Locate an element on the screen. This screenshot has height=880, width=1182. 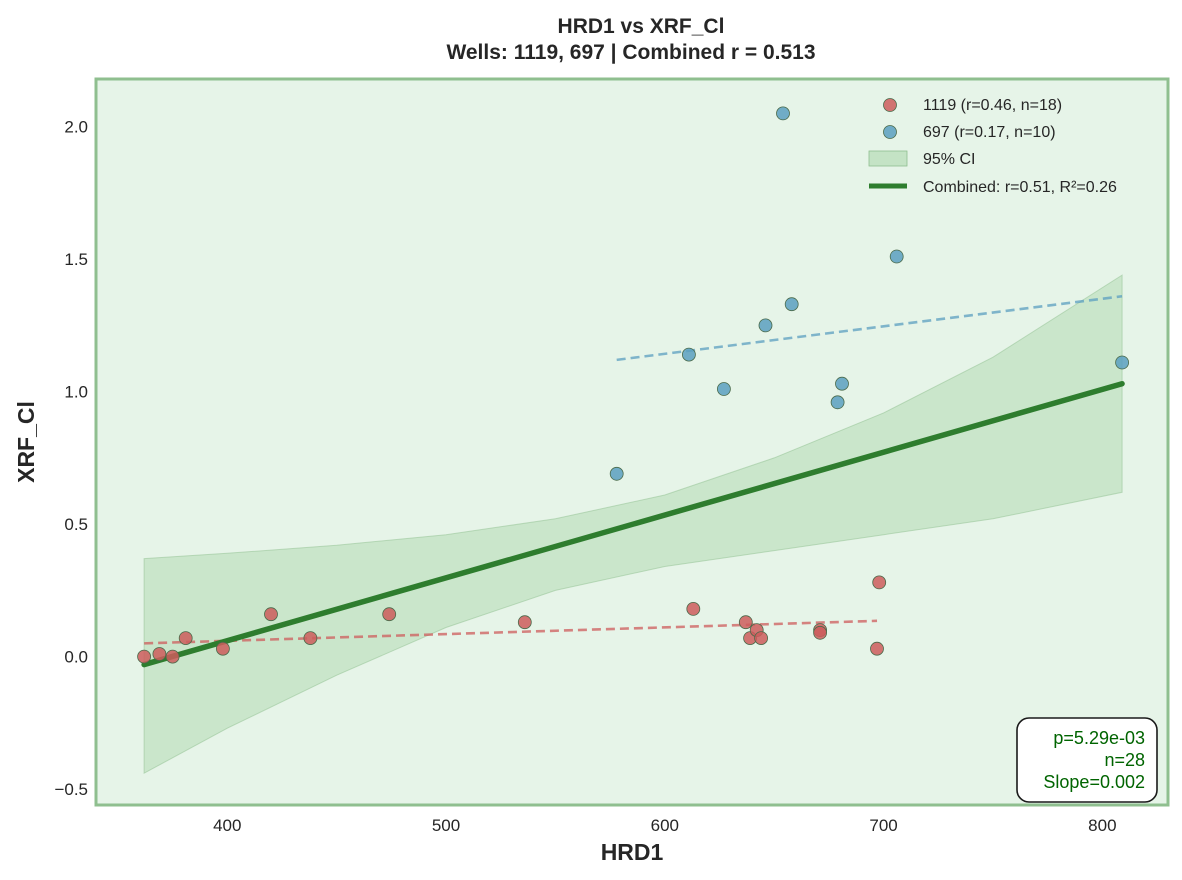
stats-box-frame is located at coordinates (1087, 760).